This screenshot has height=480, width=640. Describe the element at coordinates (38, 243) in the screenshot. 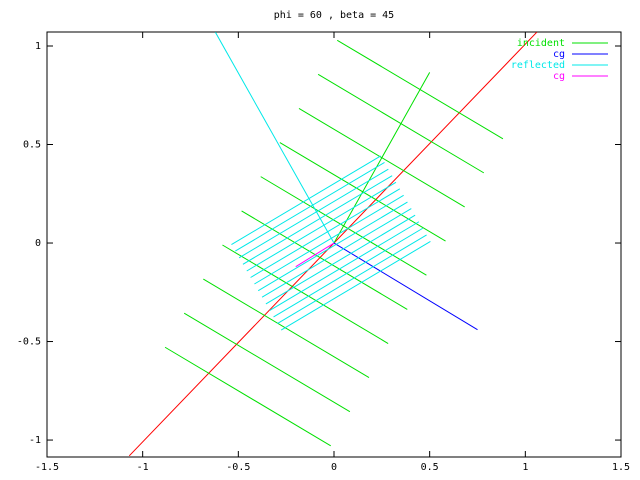

I see `y-tick-label: 0` at that location.